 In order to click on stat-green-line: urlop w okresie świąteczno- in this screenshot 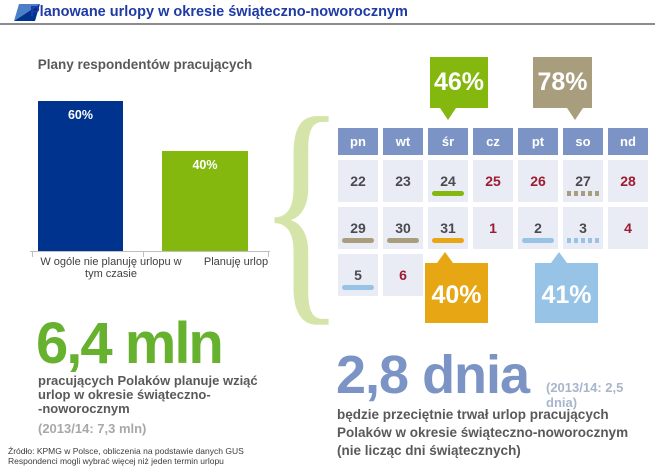, I will do `click(124, 394)`.